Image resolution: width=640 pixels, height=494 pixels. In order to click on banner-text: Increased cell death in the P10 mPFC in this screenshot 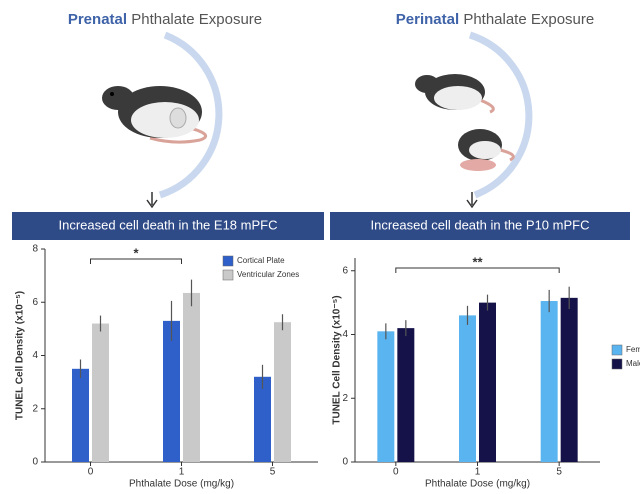, I will do `click(480, 224)`.